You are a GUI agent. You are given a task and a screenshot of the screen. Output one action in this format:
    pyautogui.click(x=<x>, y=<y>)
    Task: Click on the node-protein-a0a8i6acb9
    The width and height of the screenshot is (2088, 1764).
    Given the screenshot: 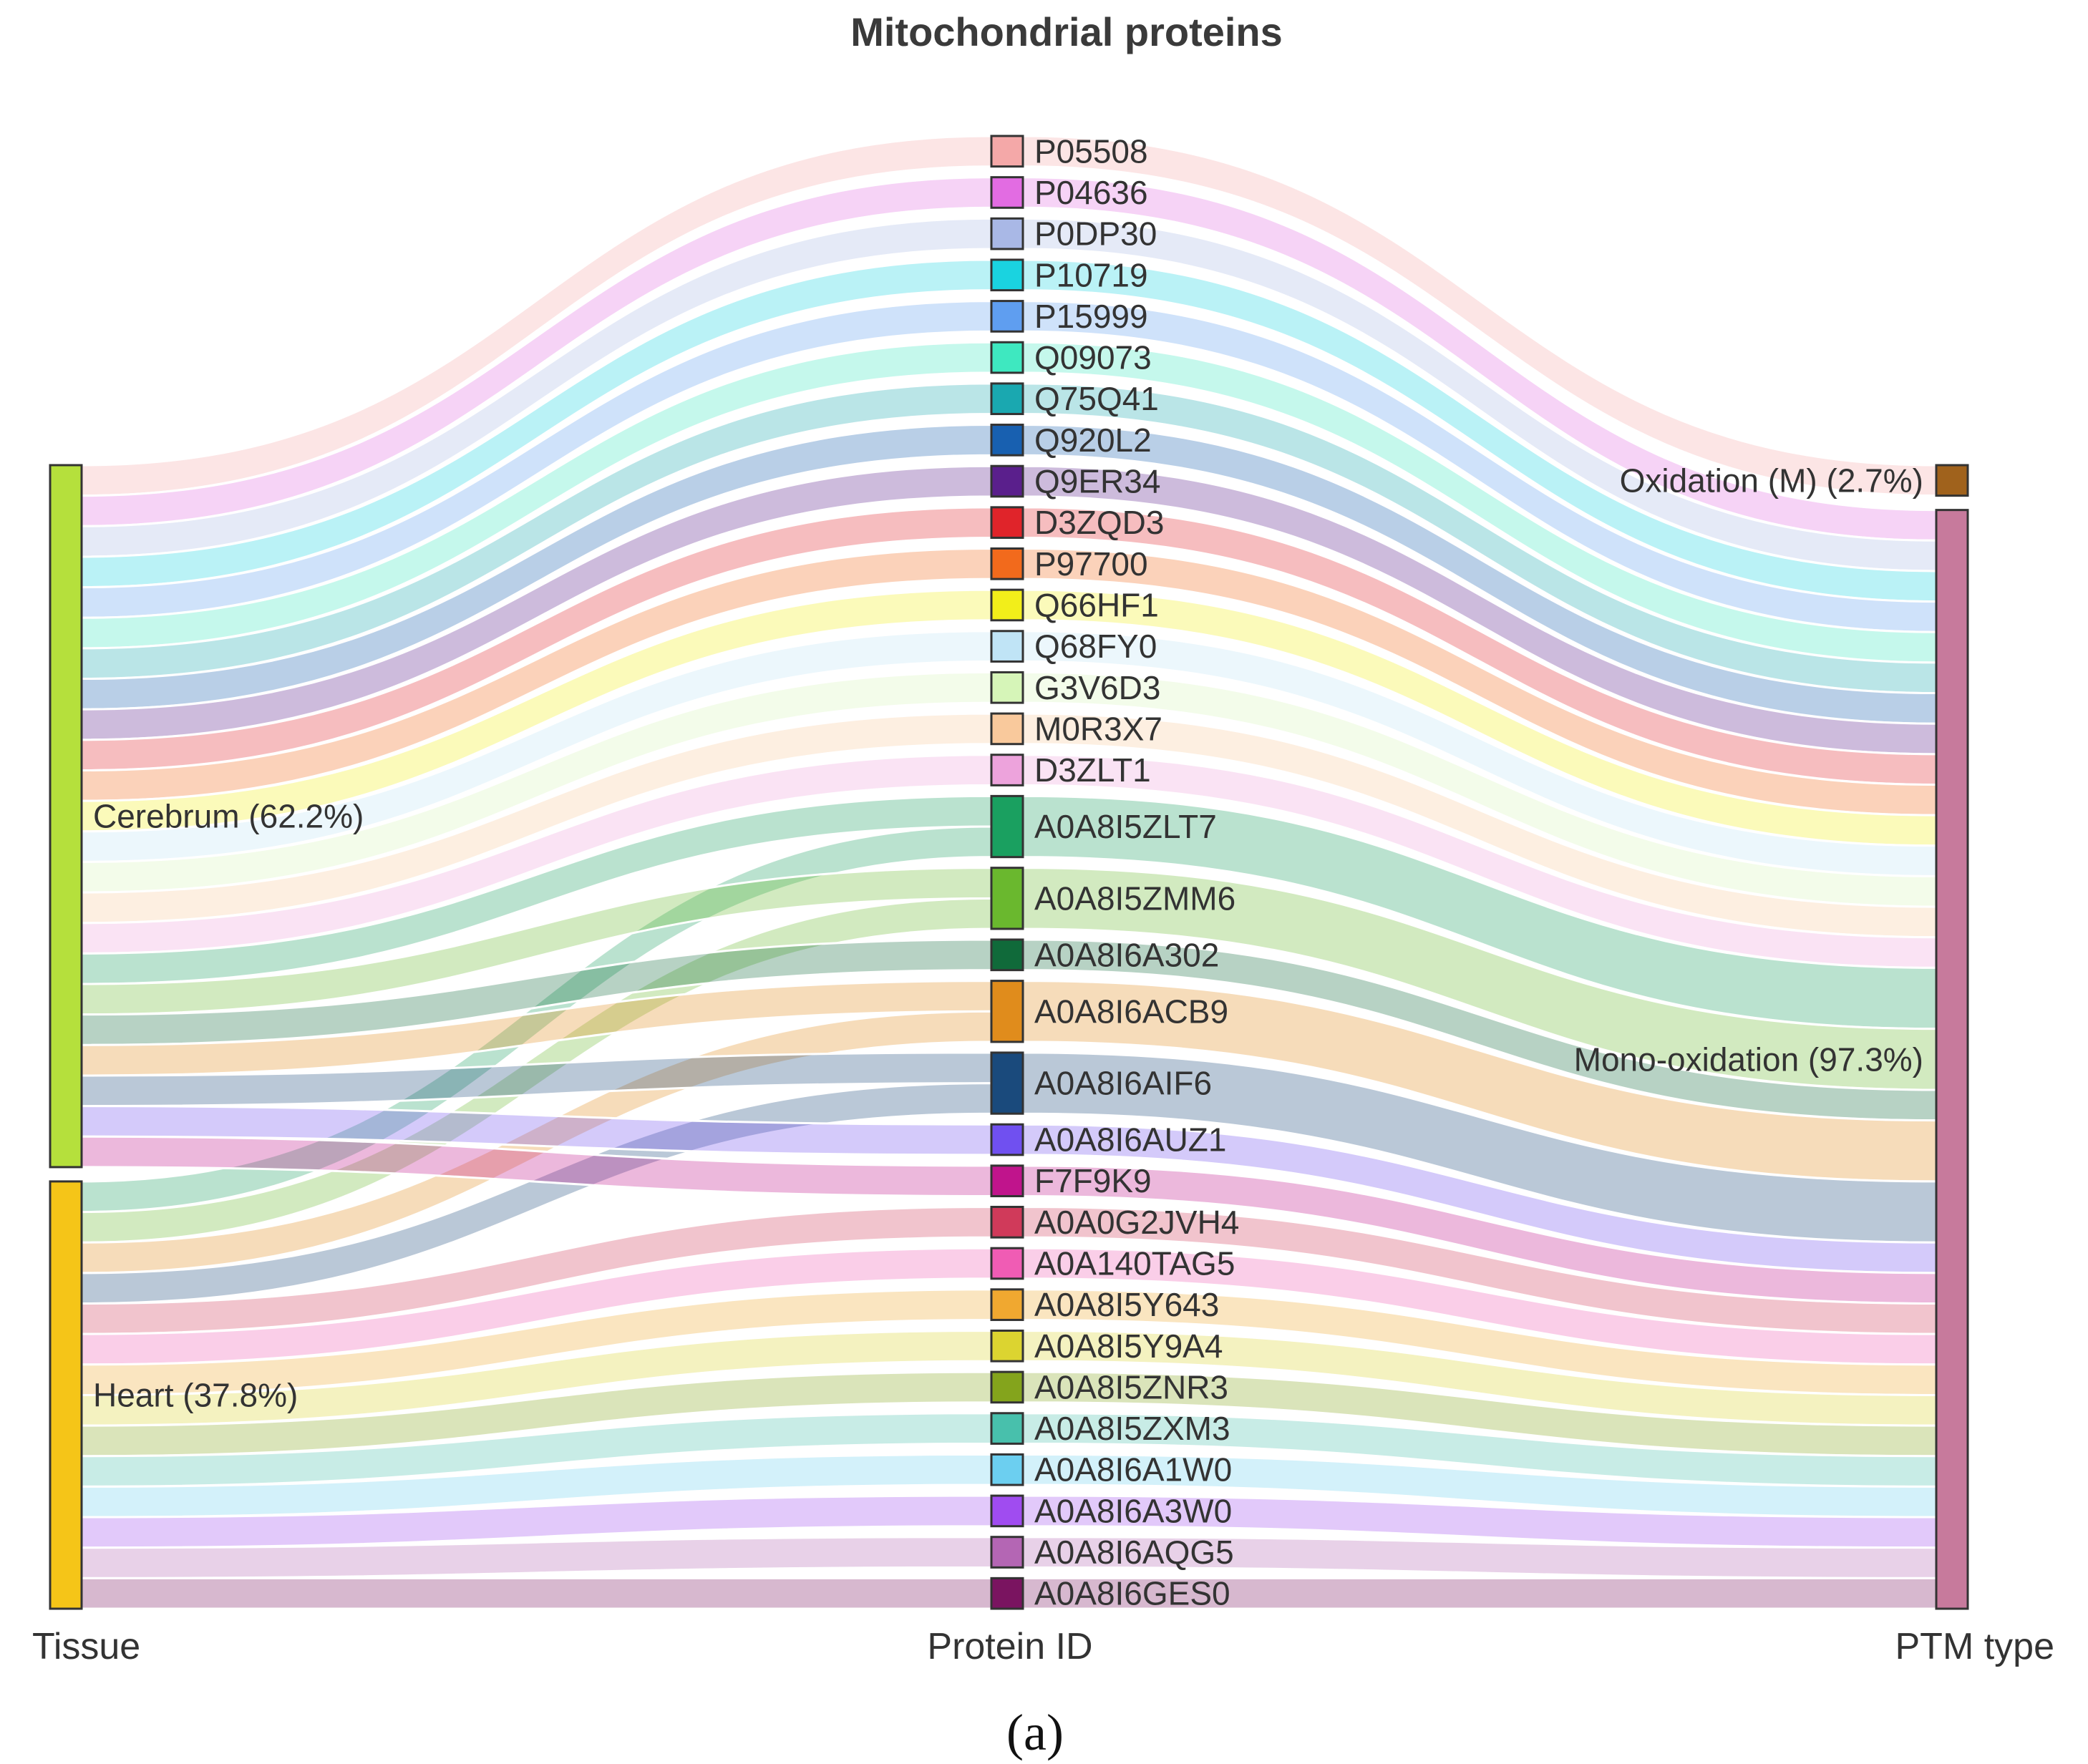 What is the action you would take?
    pyautogui.click(x=1007, y=1012)
    